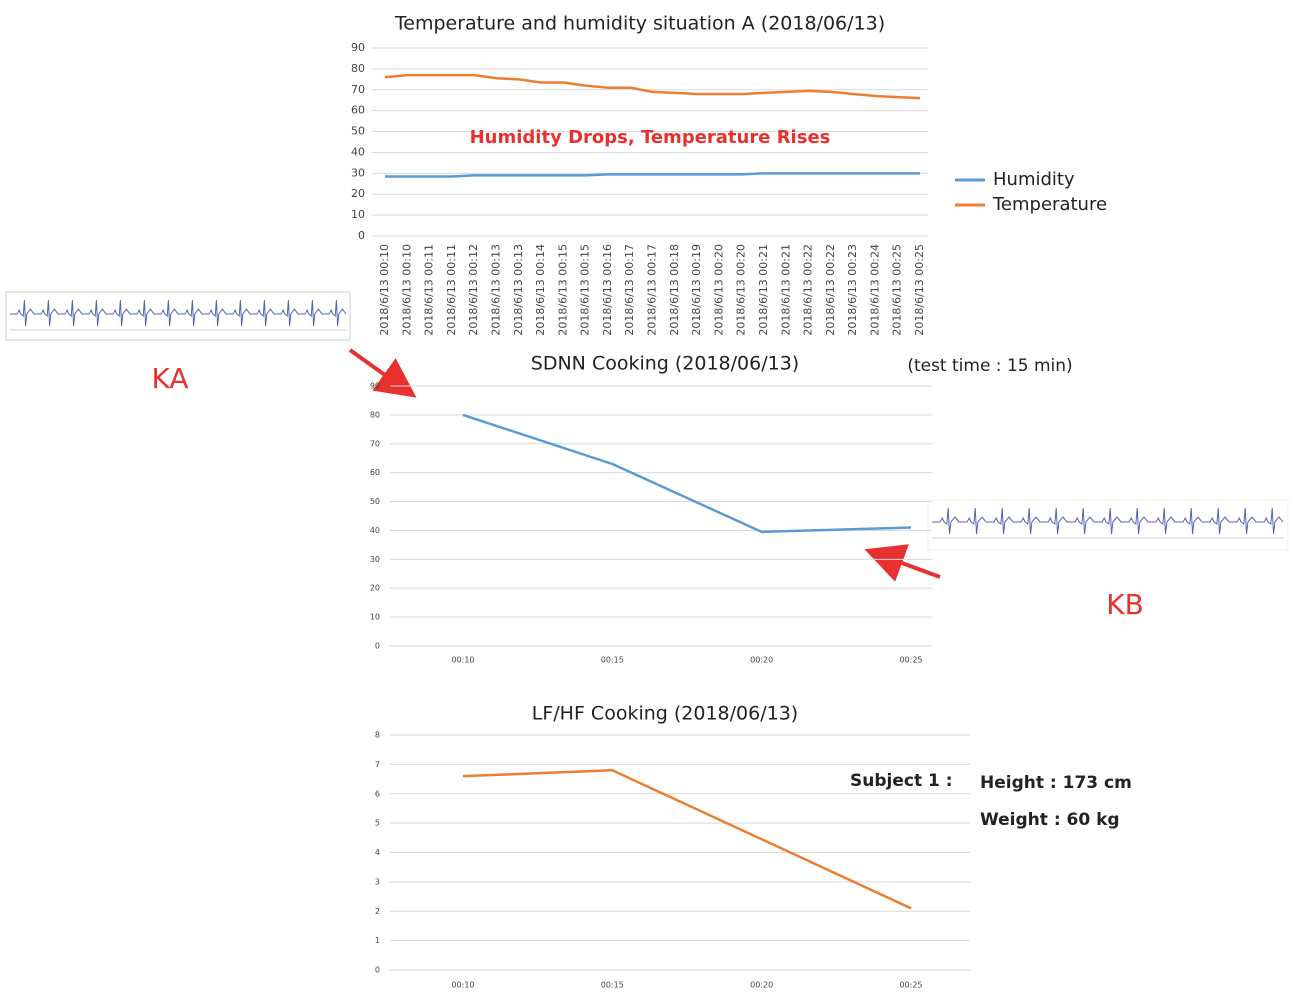 The width and height of the screenshot is (1294, 996). Describe the element at coordinates (377, 735) in the screenshot. I see `y-tick-label: 8` at that location.